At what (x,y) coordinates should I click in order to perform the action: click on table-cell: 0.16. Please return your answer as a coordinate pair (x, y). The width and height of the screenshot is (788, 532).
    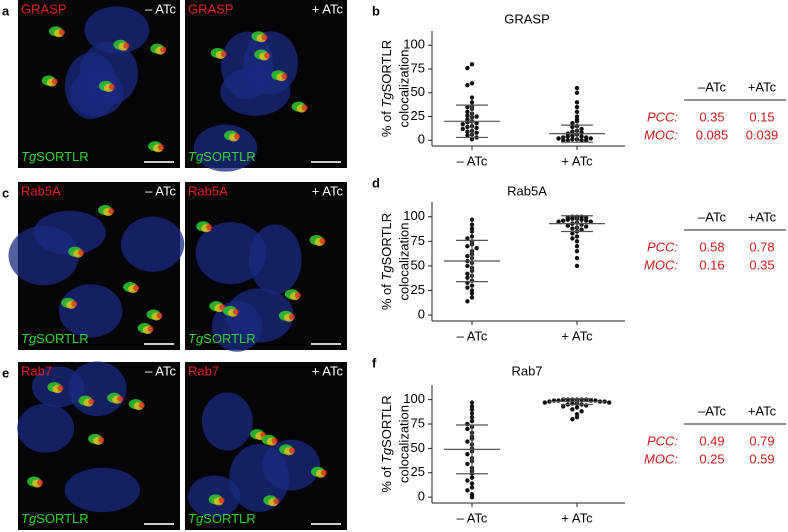
    Looking at the image, I should click on (711, 264).